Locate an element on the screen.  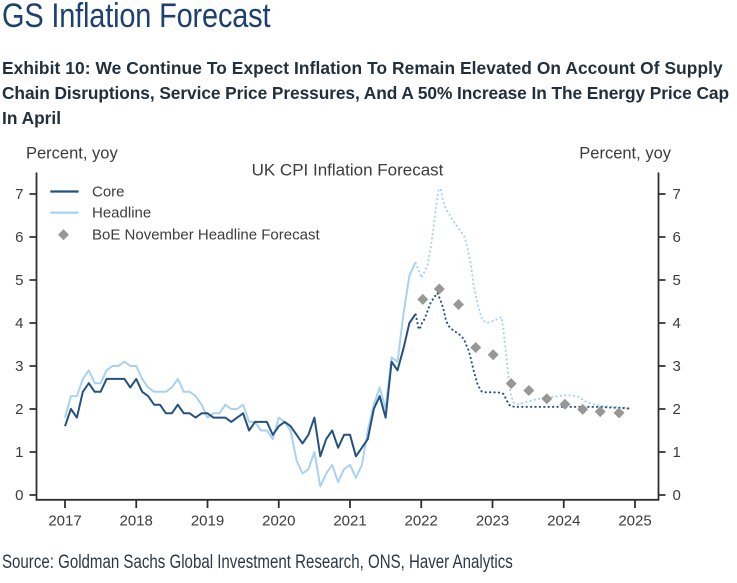
svg-text: 2019 is located at coordinates (207, 521).